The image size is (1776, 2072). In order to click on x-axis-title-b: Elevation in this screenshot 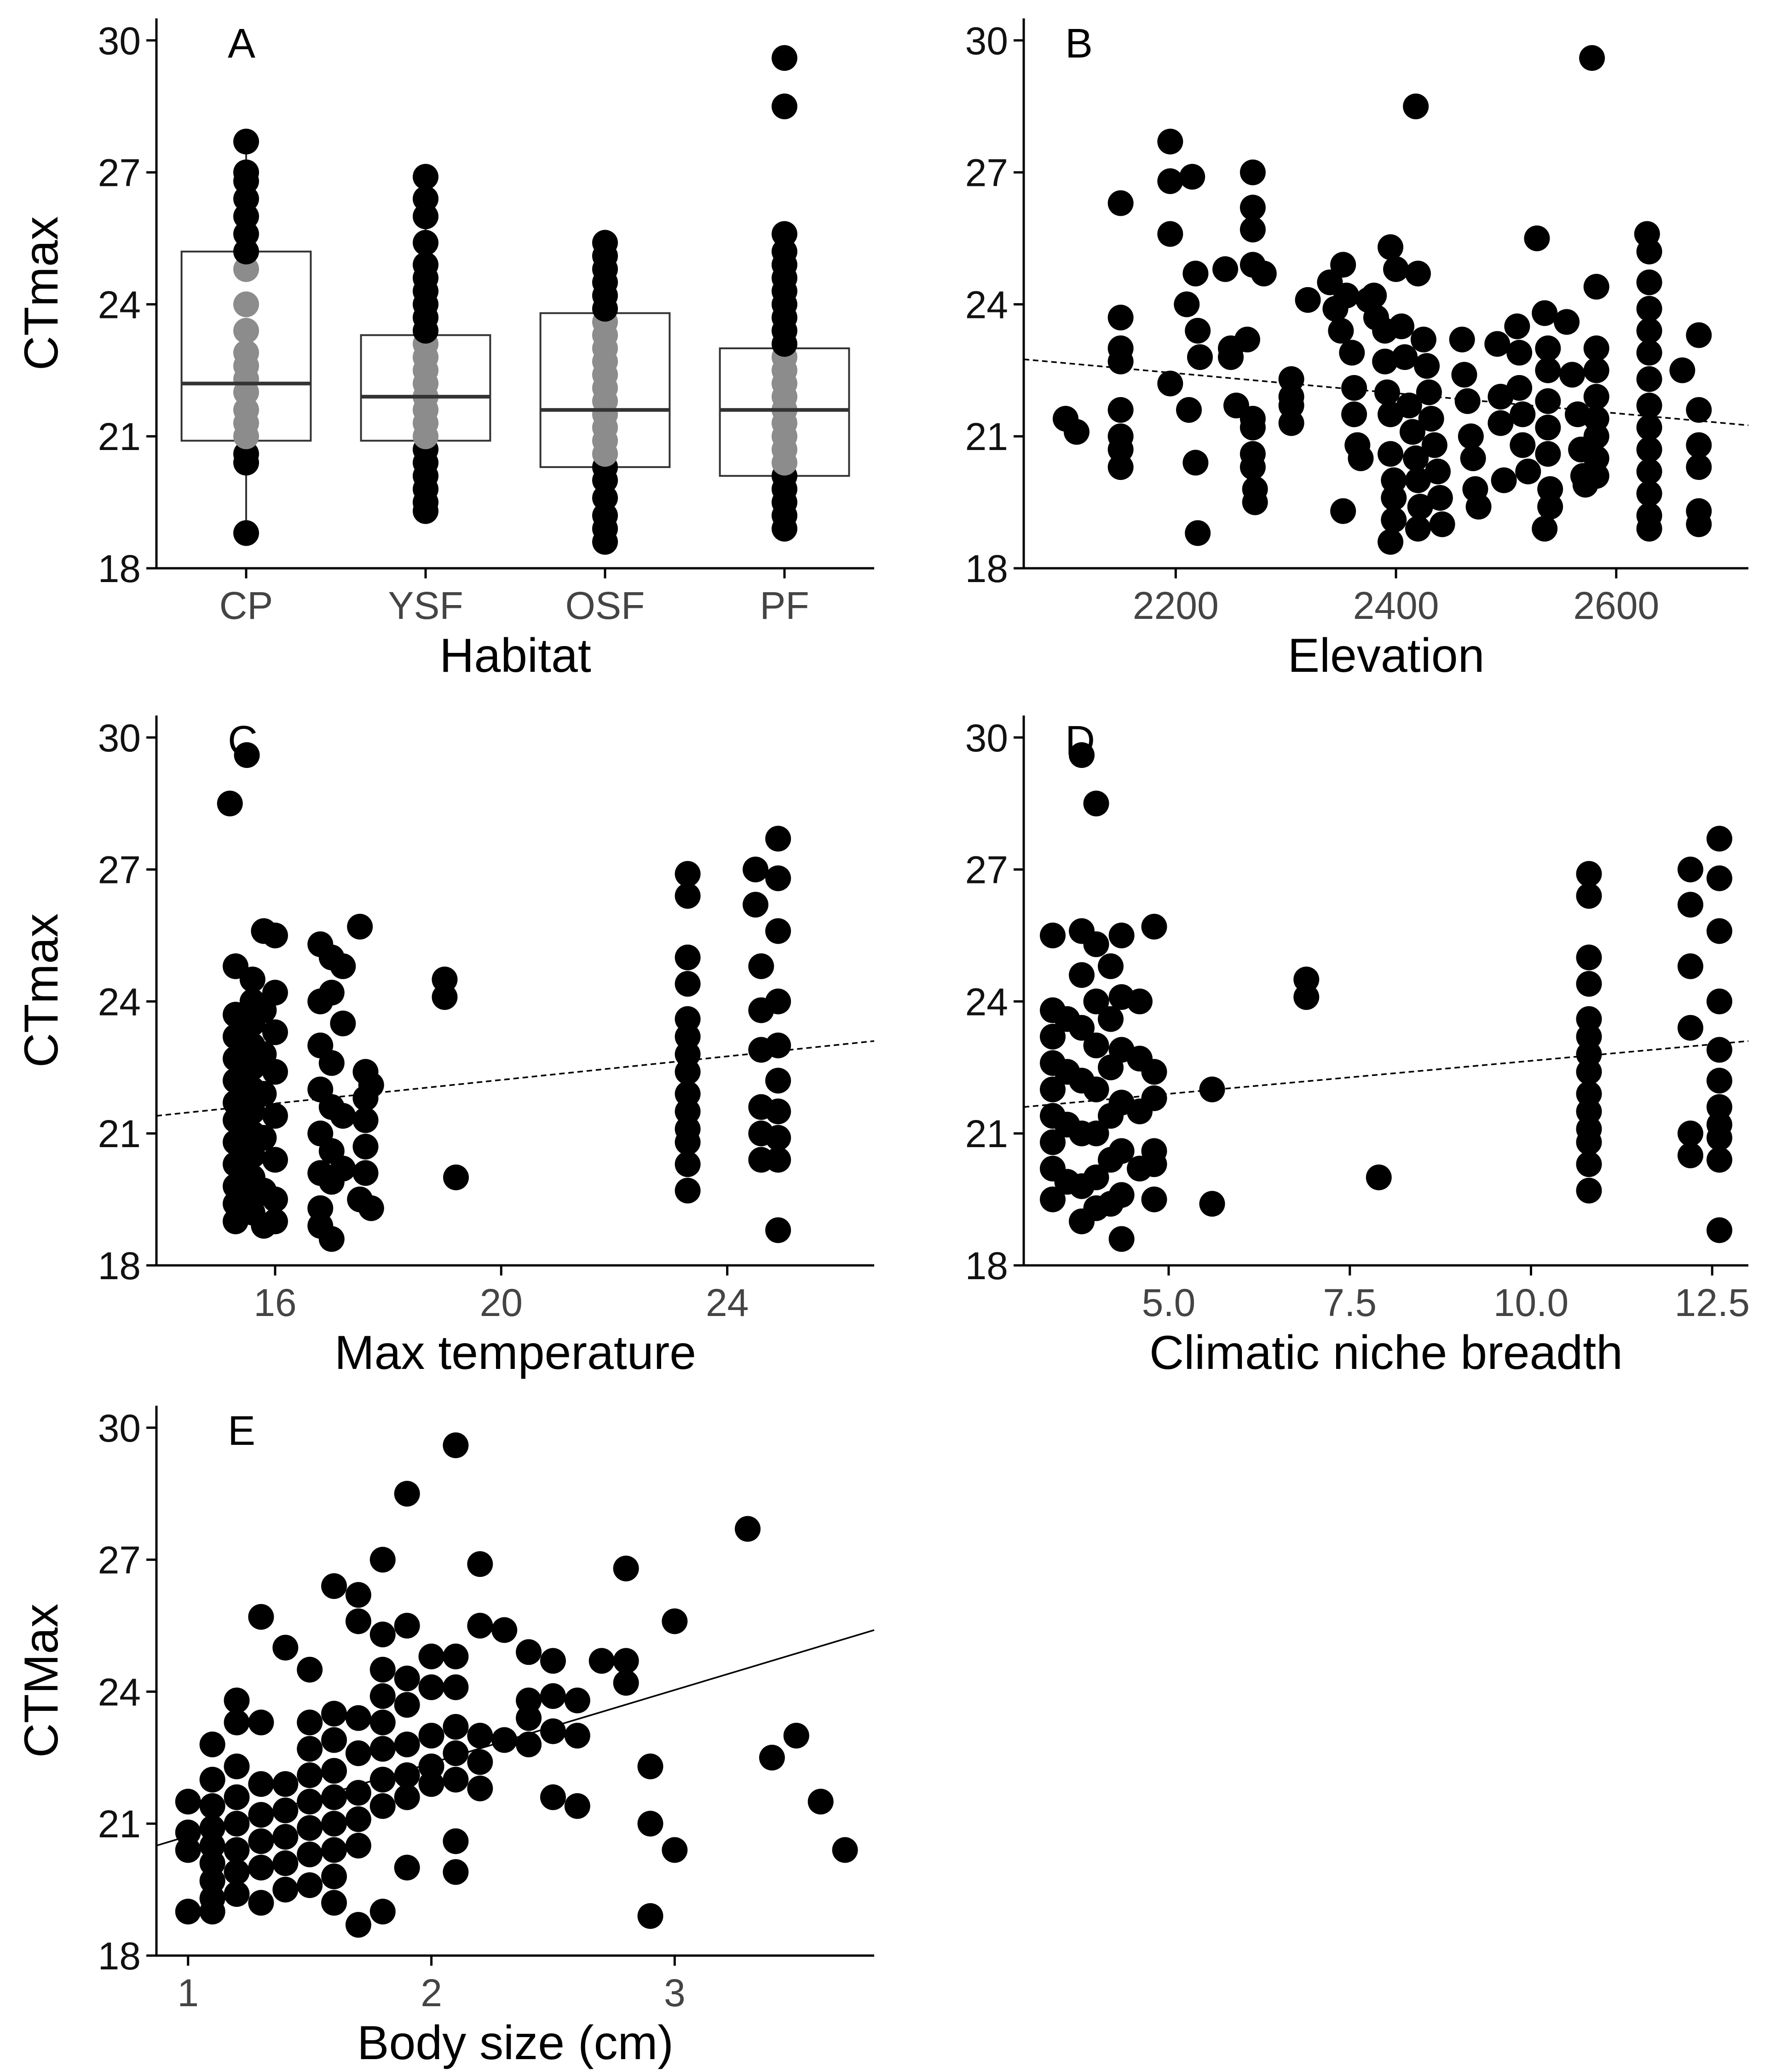, I will do `click(1386, 655)`.